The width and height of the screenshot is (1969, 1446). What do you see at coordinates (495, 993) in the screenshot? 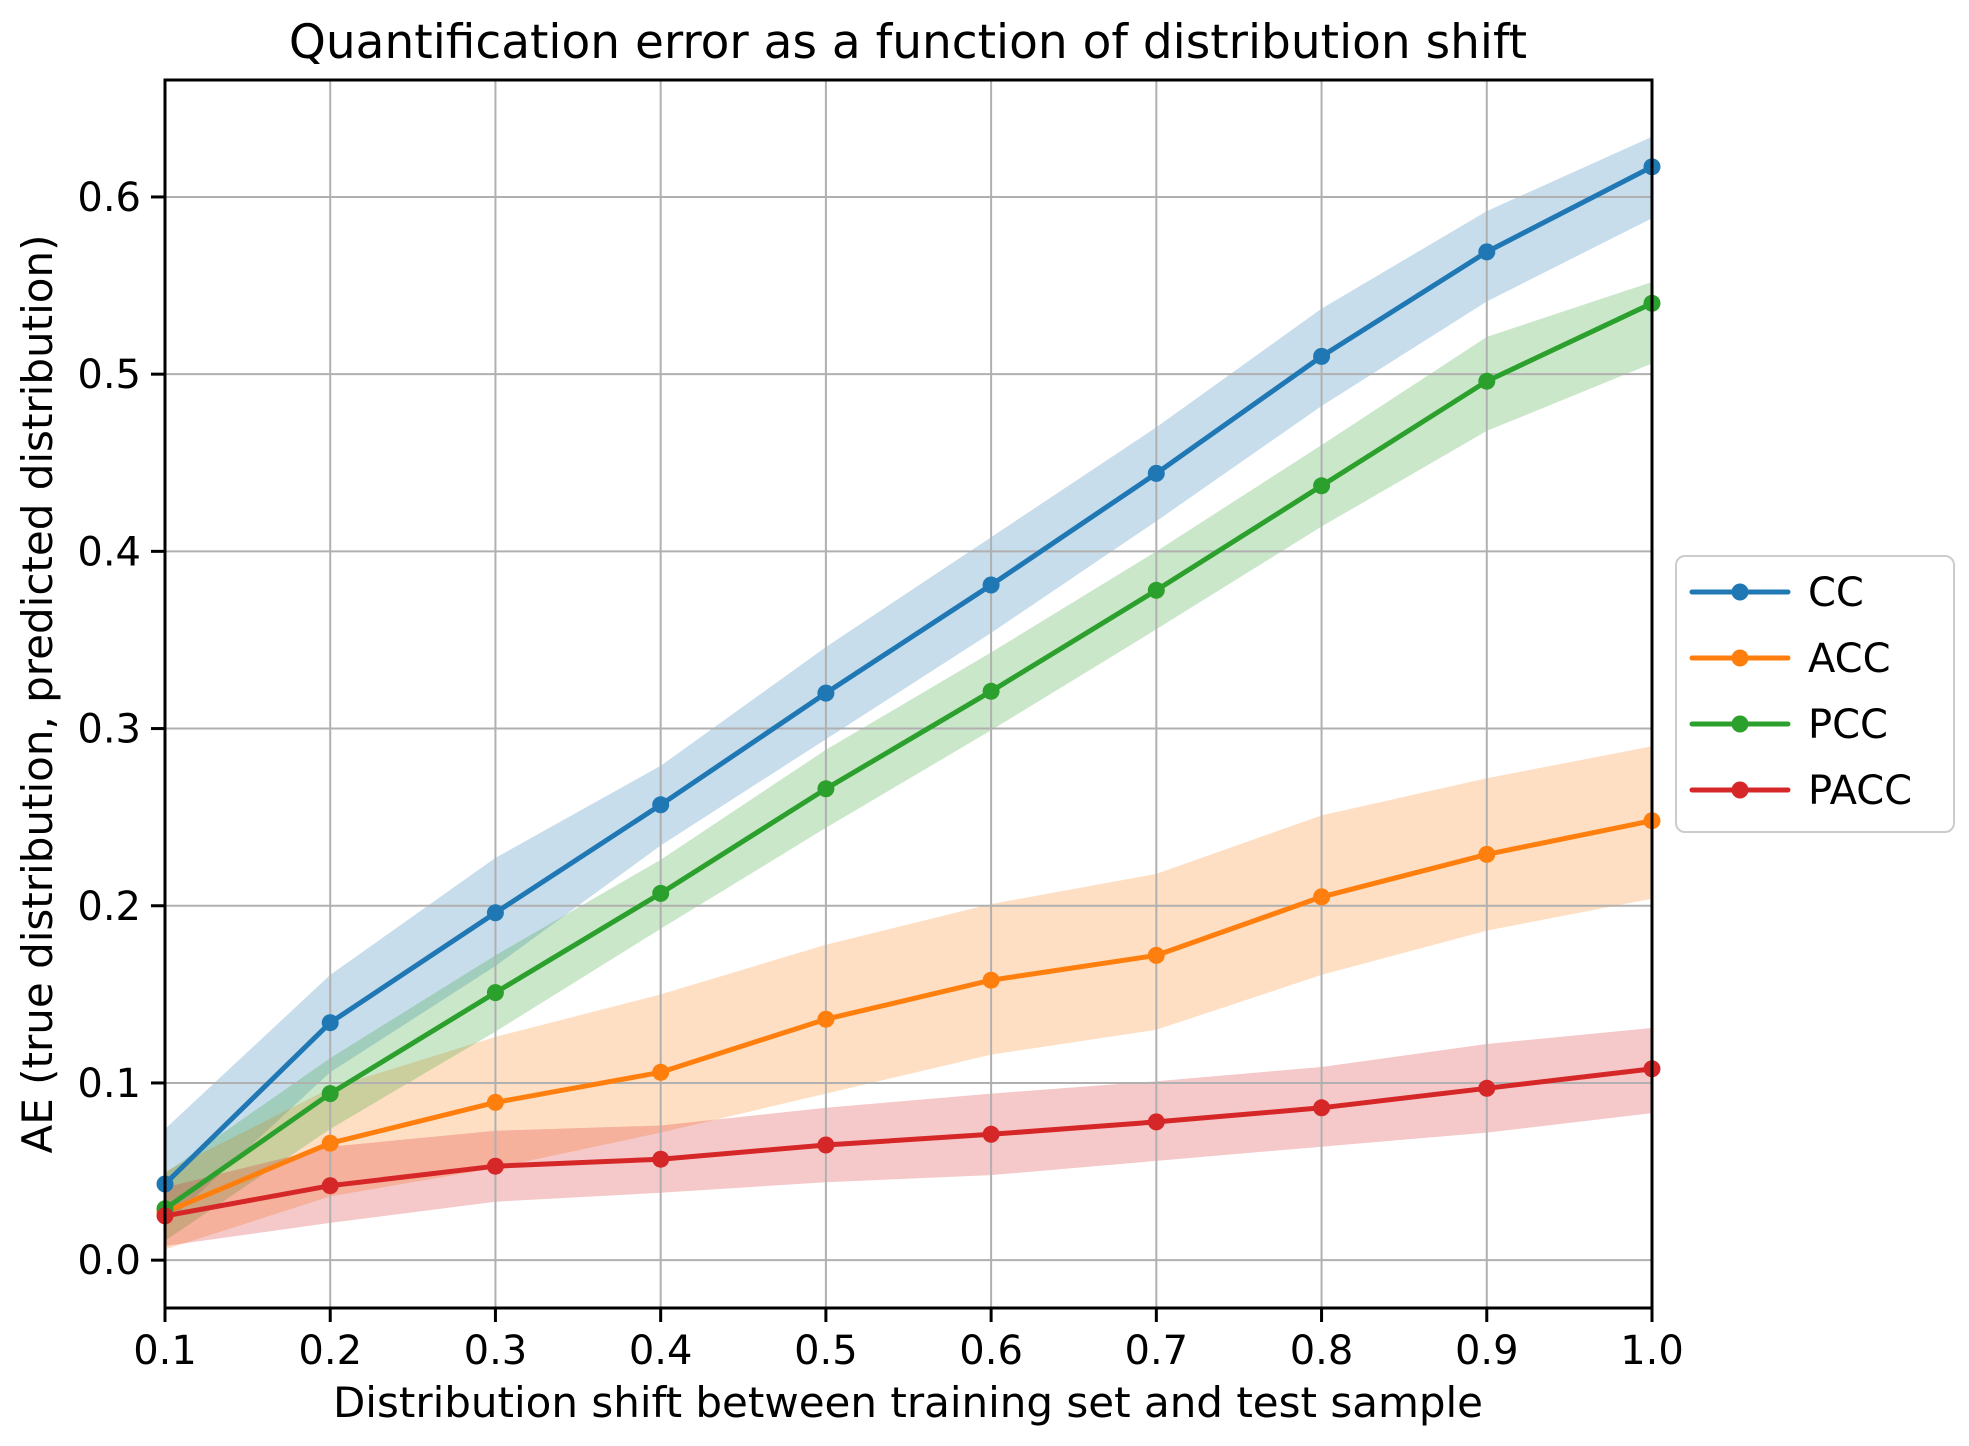
I see `data-point-PCC-0.3` at bounding box center [495, 993].